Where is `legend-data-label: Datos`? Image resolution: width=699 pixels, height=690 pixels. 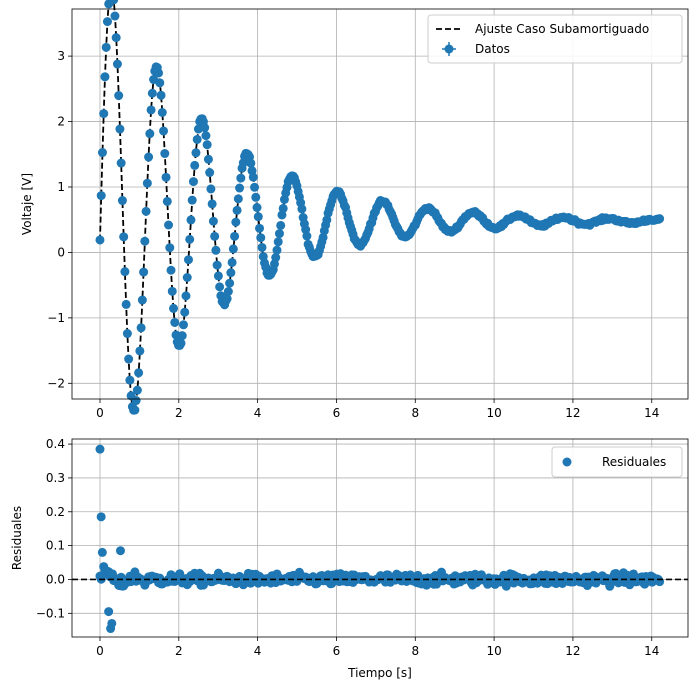 legend-data-label: Datos is located at coordinates (492, 49).